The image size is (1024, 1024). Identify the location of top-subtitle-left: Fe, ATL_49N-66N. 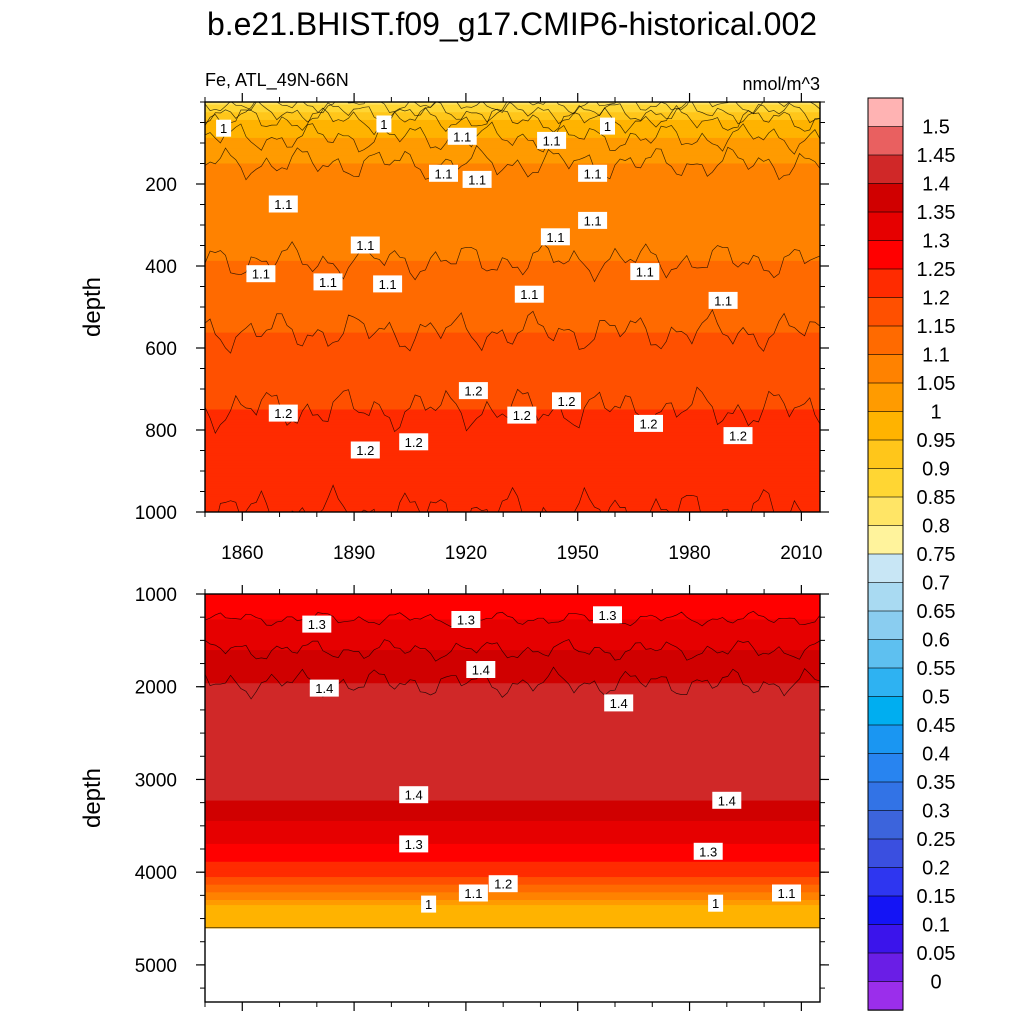
(277, 80).